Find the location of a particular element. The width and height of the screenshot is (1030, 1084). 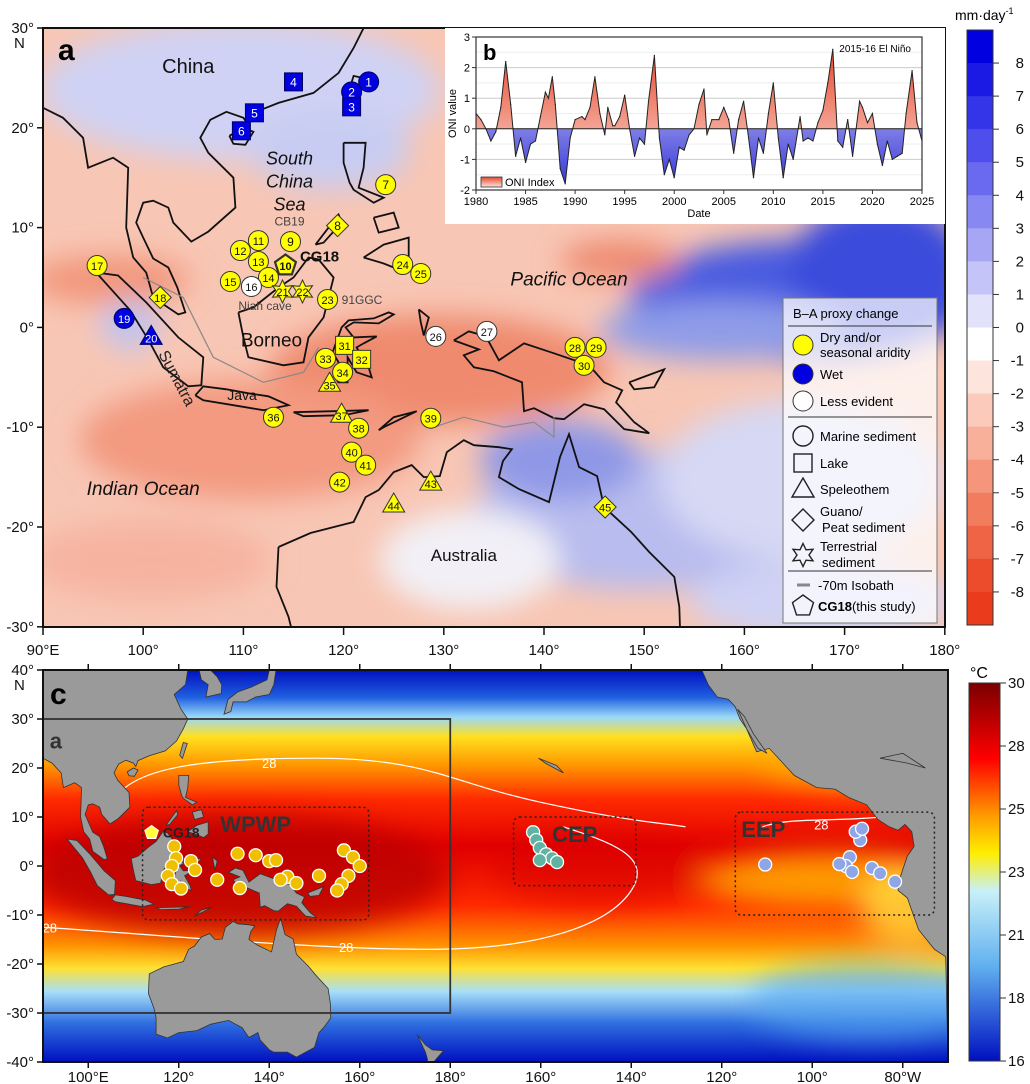

site-marker-44: 44 is located at coordinates (393, 502).